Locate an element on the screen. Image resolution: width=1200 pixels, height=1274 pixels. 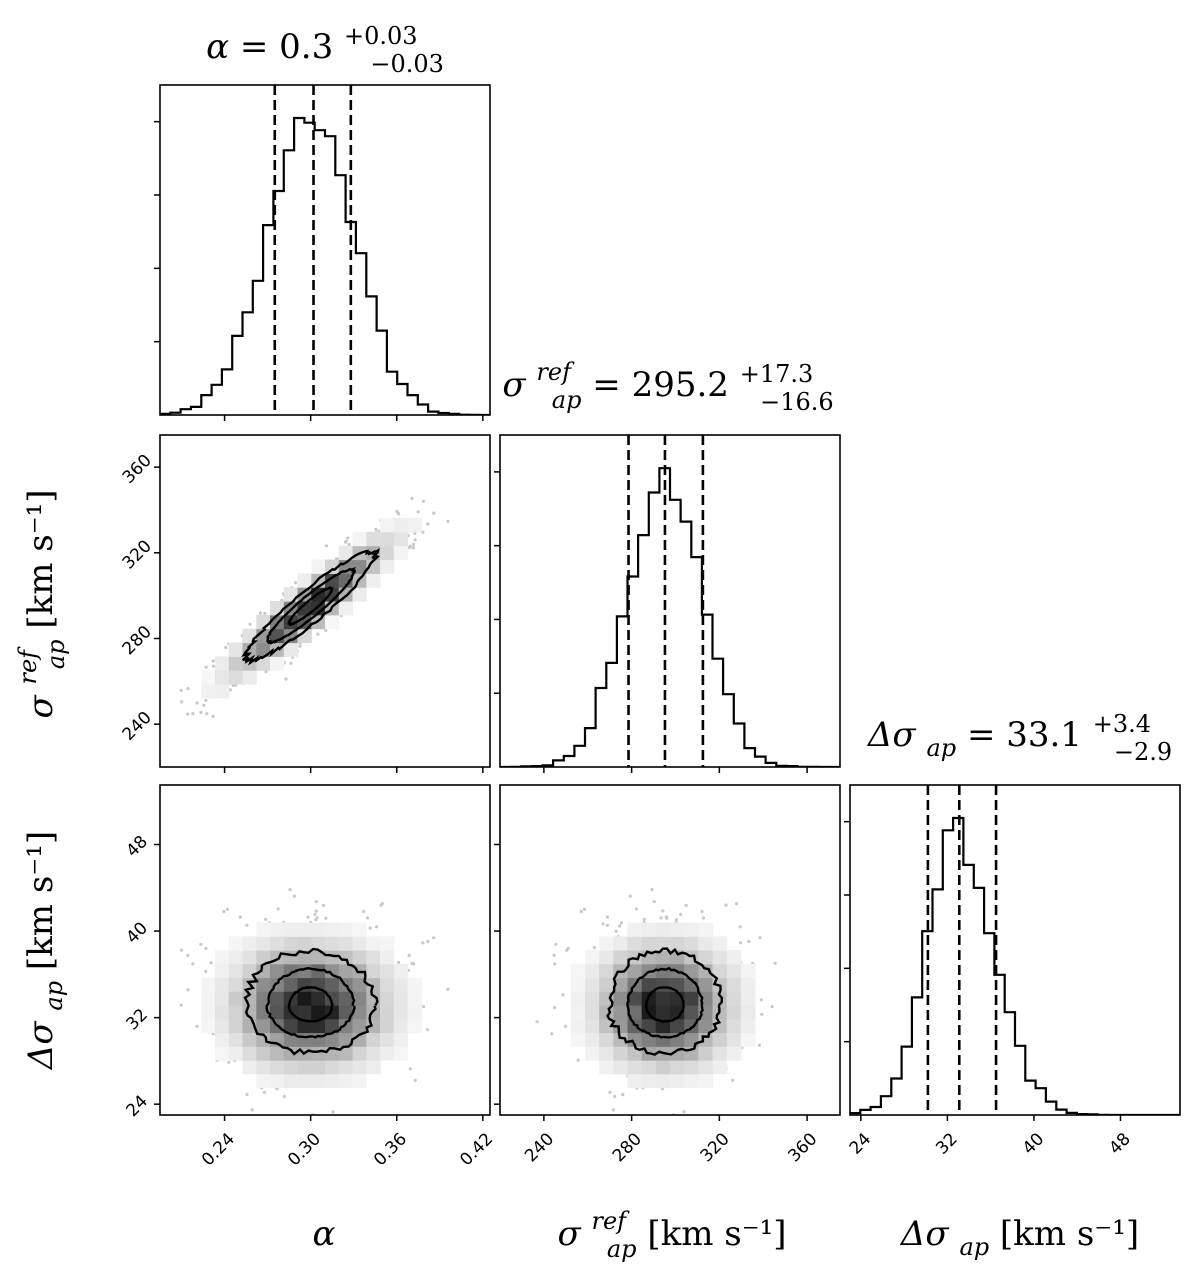
ylabel-sigma-ref-symbol: σ is located at coordinates (41, 707).